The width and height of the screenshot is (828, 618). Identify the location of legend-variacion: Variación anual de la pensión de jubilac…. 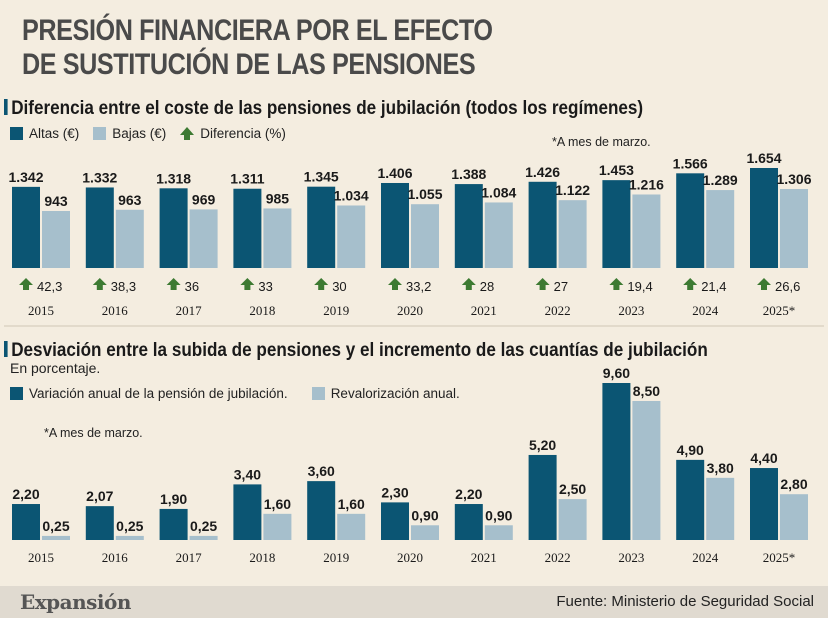
(149, 393).